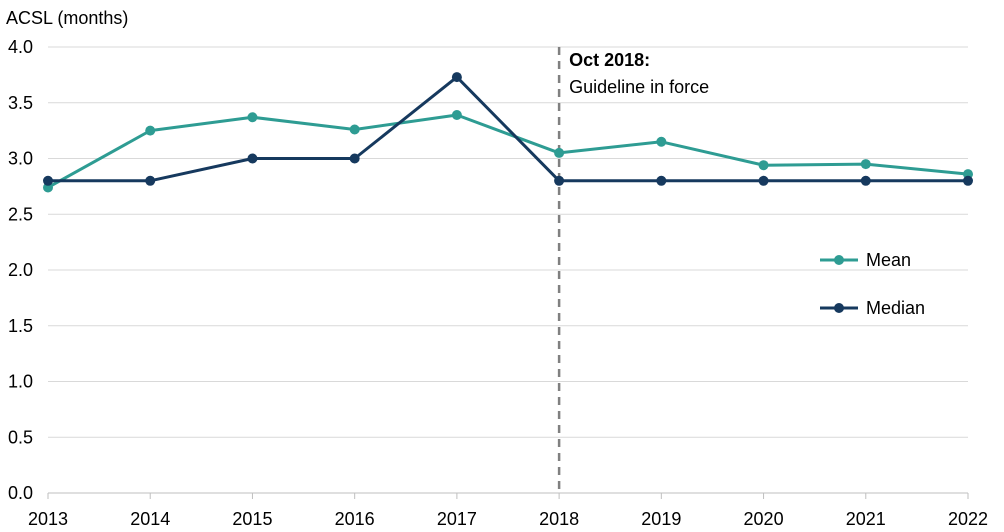  Describe the element at coordinates (20, 214) in the screenshot. I see `y-tick-label: 2.5` at that location.